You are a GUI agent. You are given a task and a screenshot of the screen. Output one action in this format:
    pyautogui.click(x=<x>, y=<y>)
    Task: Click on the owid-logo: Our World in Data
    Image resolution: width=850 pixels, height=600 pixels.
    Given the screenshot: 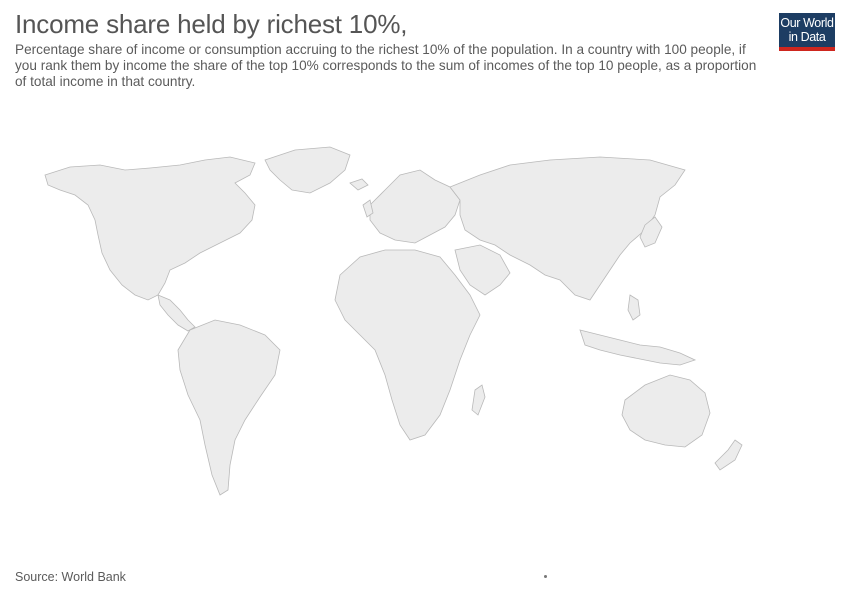 What is the action you would take?
    pyautogui.click(x=807, y=32)
    